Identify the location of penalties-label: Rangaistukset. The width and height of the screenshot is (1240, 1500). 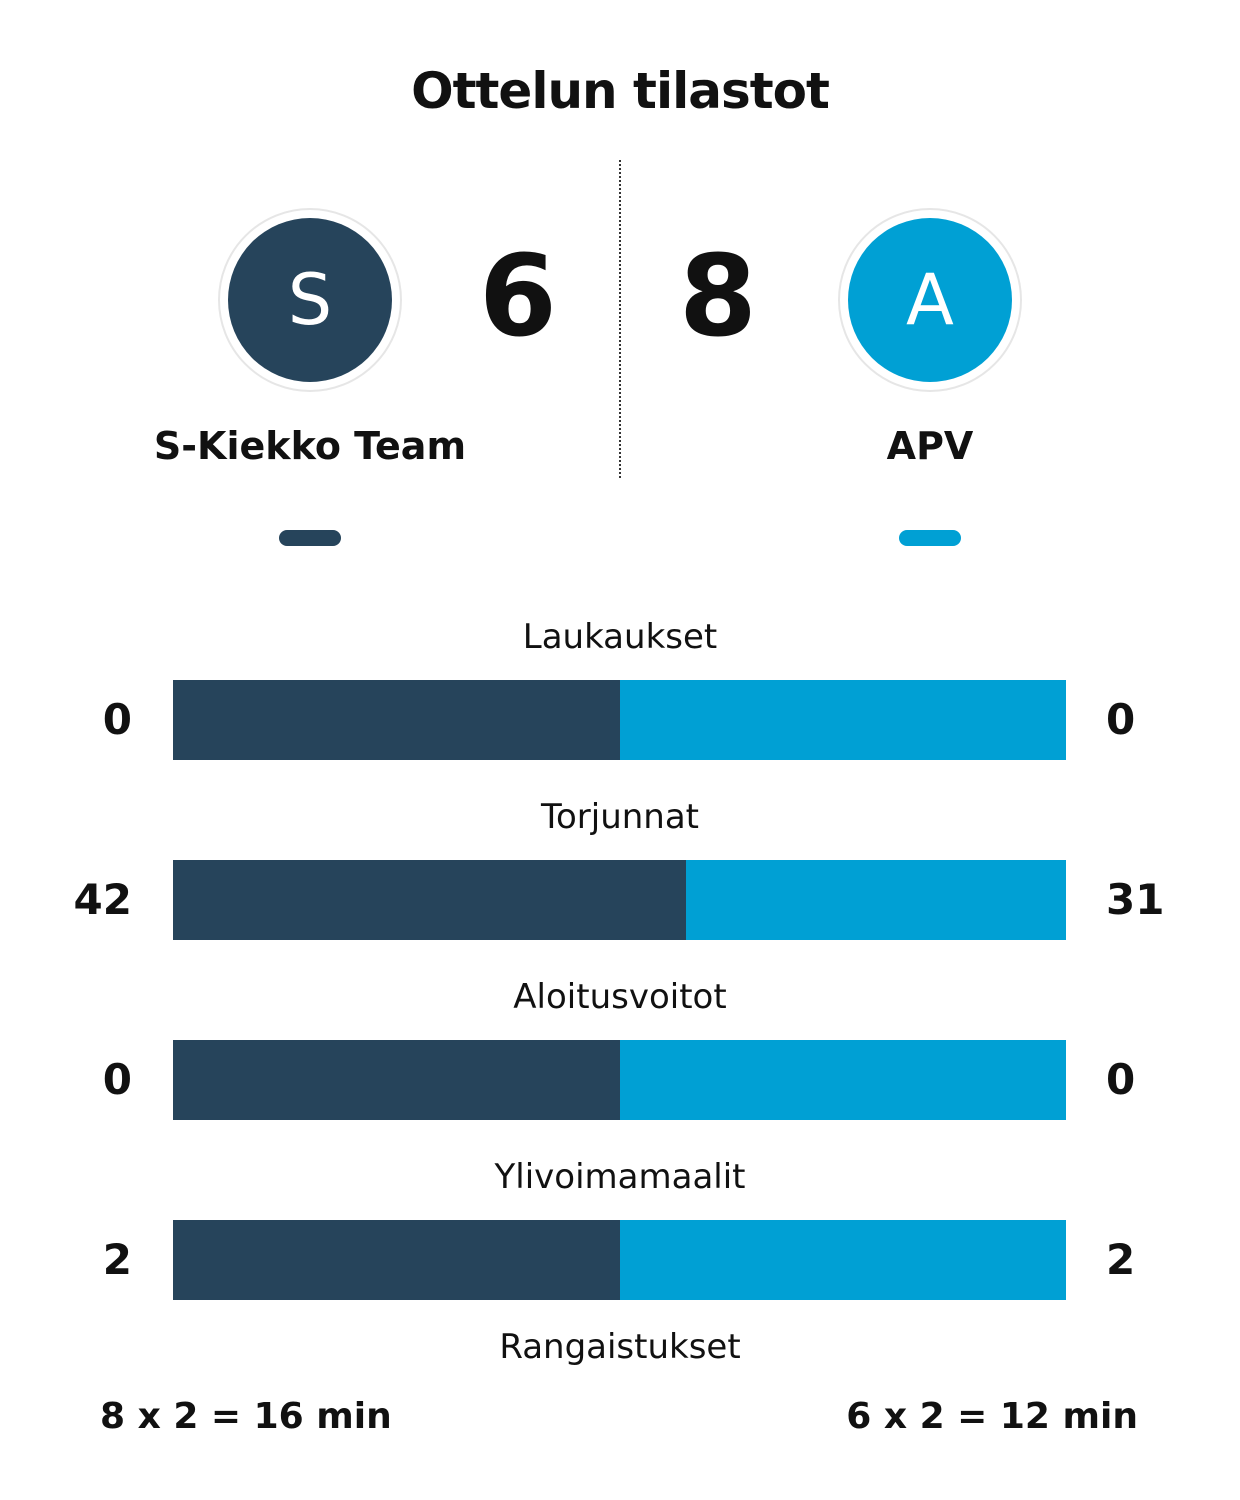
(620, 1347).